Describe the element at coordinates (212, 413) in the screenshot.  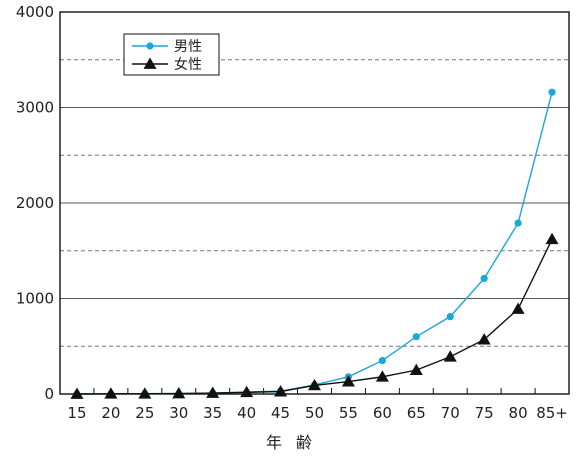
I see `x-tick-label: 35` at that location.